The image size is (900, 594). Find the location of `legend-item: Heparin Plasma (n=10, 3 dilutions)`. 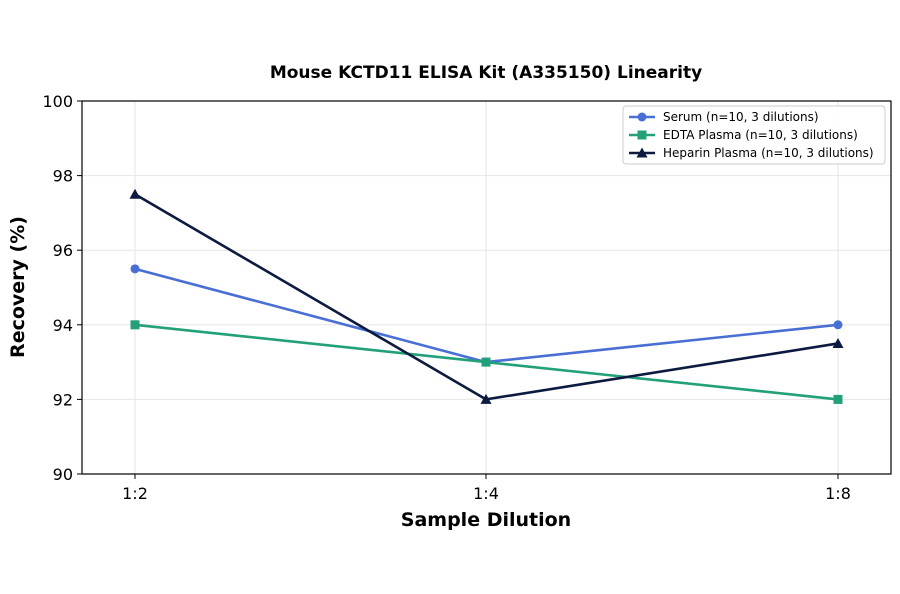

legend-item: Heparin Plasma (n=10, 3 dilutions) is located at coordinates (751, 153).